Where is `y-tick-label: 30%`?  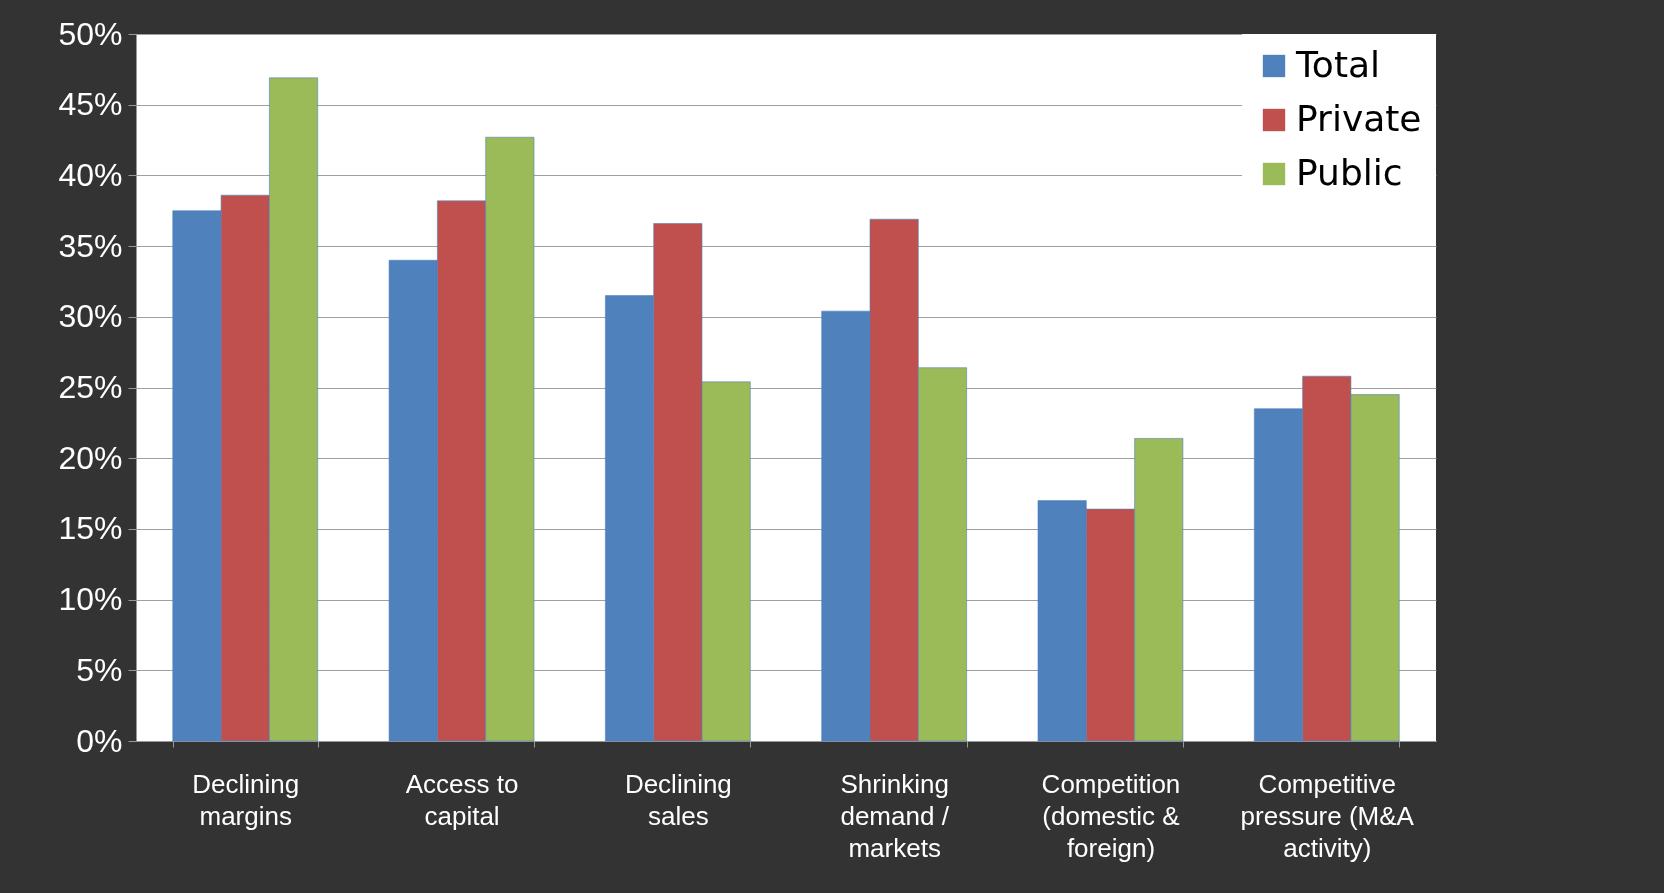 y-tick-label: 30% is located at coordinates (90, 316).